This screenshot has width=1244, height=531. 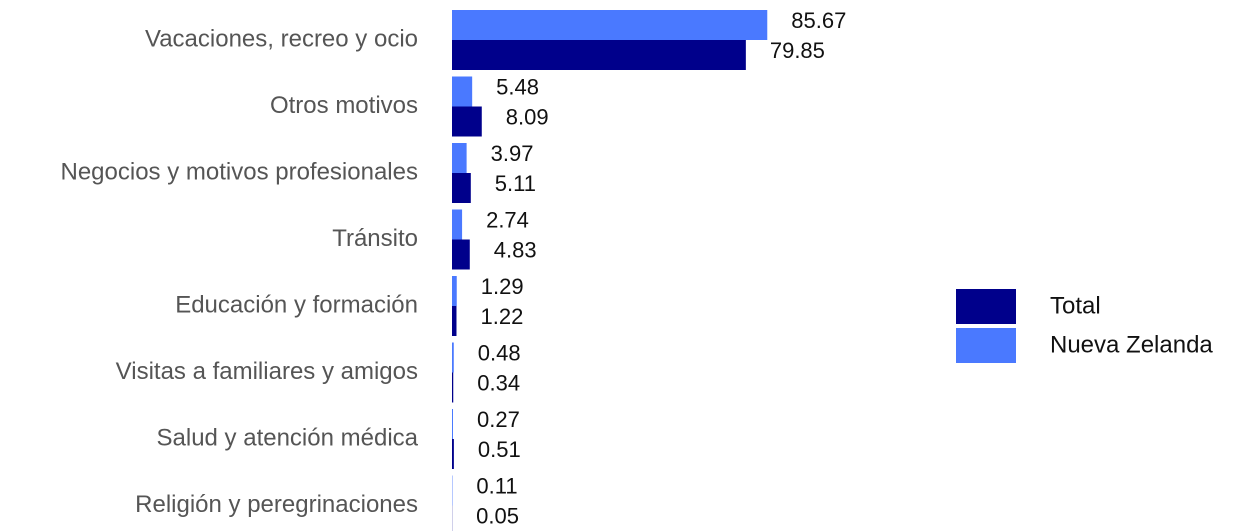 What do you see at coordinates (498, 419) in the screenshot?
I see `value-label: 0.27` at bounding box center [498, 419].